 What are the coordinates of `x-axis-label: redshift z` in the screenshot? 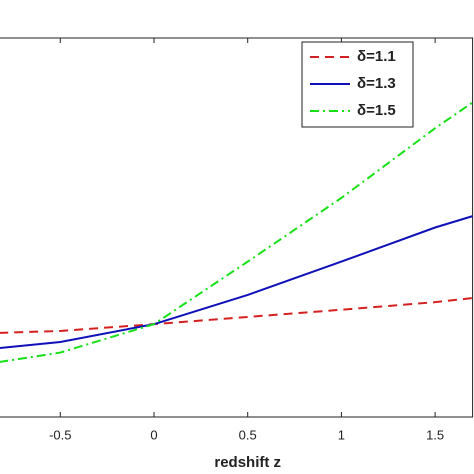 It's located at (247, 462).